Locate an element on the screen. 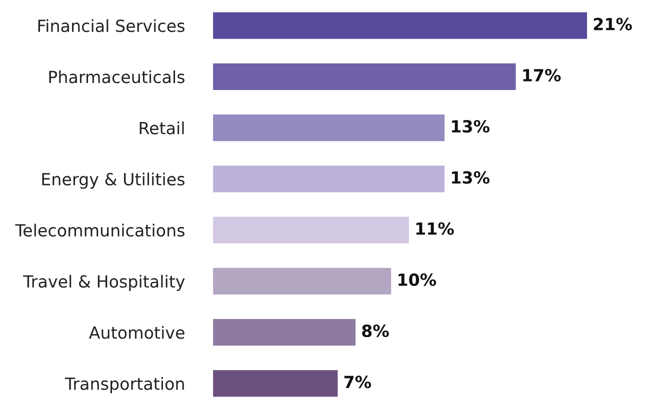 The image size is (670, 409). y-tick-label: Automotive is located at coordinates (136, 332).